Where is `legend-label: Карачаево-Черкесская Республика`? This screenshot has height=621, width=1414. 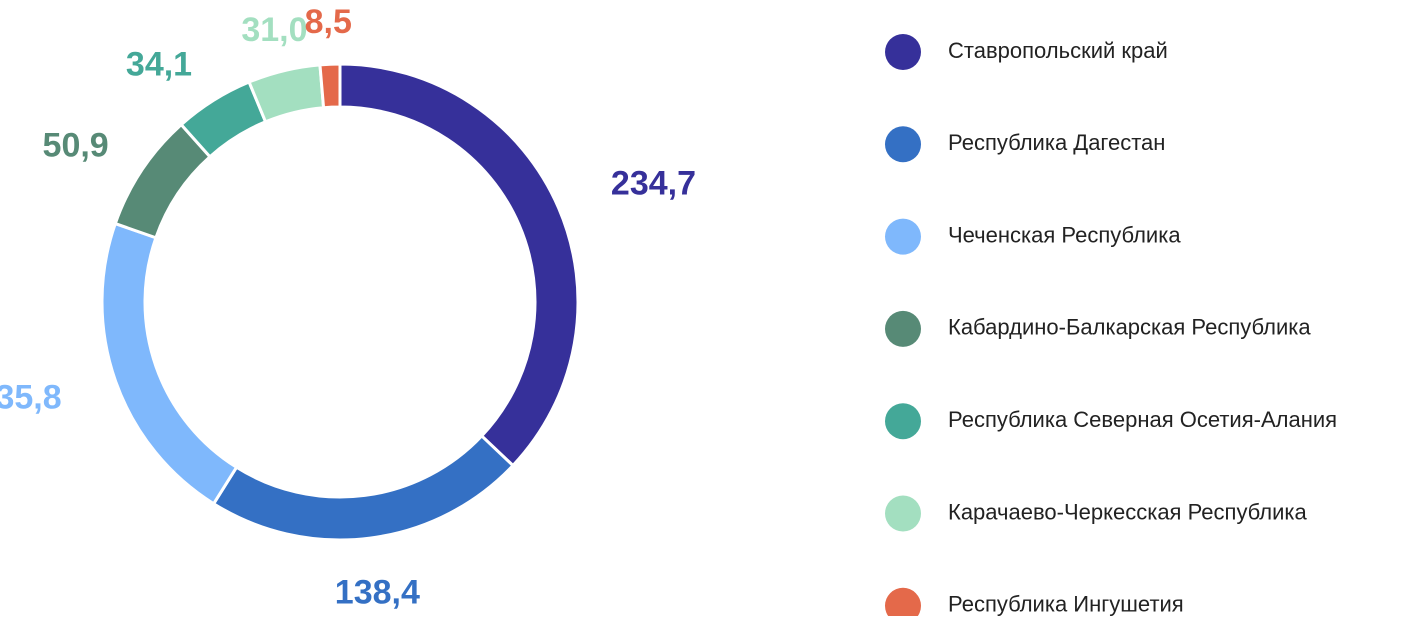
legend-label: Карачаево-Черкесская Республика is located at coordinates (1128, 511).